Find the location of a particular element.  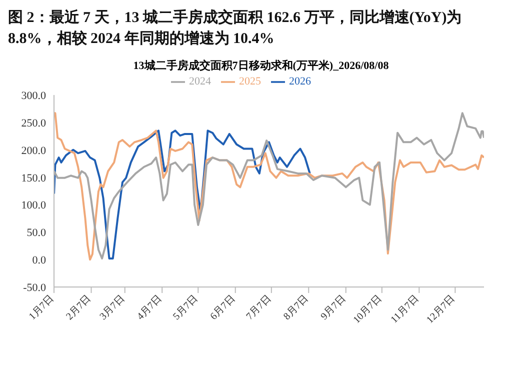

y-tick-label: 0.0 is located at coordinates (39, 260).